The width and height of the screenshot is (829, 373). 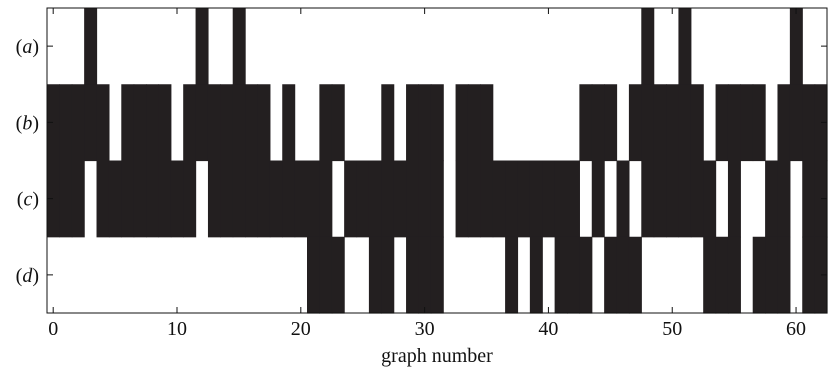 What do you see at coordinates (425, 329) in the screenshot?
I see `x-tick-label: 30` at bounding box center [425, 329].